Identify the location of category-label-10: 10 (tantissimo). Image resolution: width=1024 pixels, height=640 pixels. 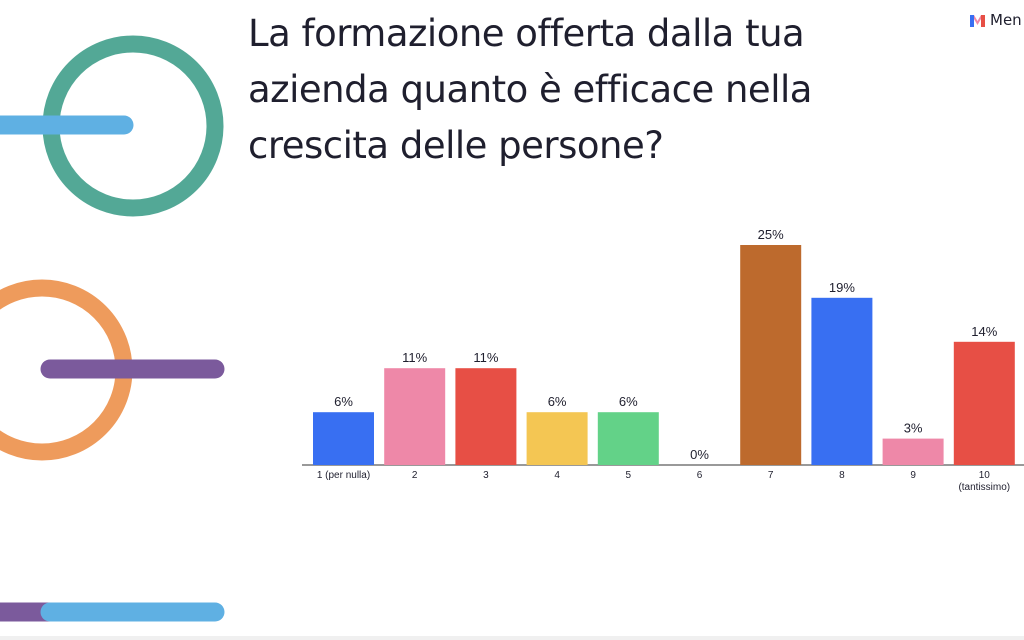
(984, 481).